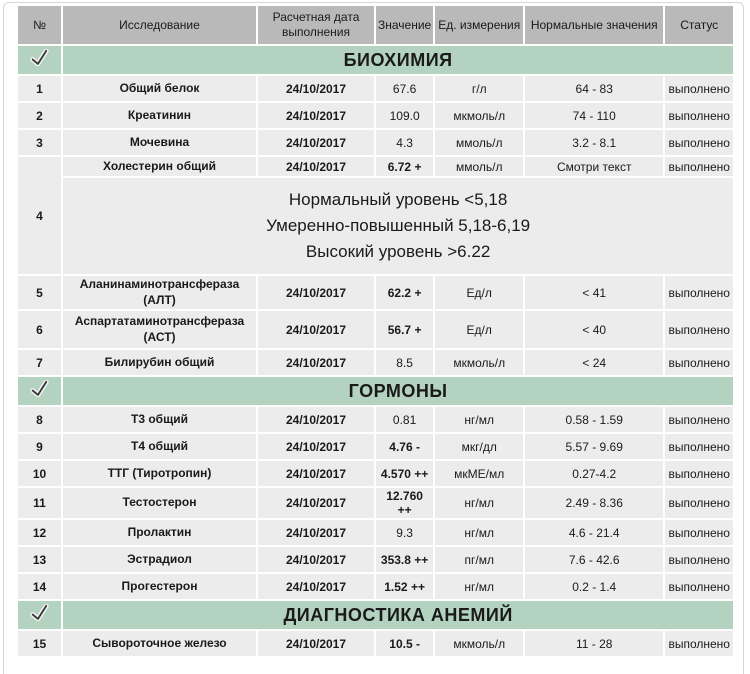 This screenshot has height=674, width=750. What do you see at coordinates (316, 25) in the screenshot?
I see `col-header-date: Расчетная дата выполнения` at bounding box center [316, 25].